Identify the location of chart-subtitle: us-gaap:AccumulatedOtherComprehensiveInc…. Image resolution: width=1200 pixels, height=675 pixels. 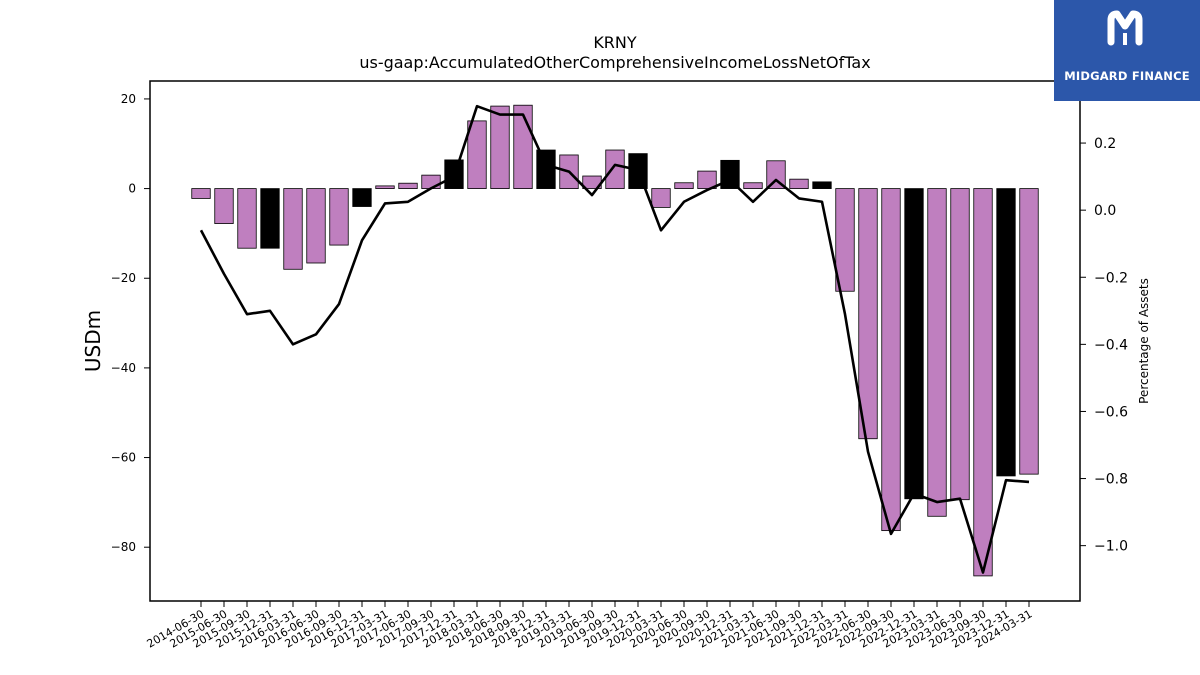
(614, 62).